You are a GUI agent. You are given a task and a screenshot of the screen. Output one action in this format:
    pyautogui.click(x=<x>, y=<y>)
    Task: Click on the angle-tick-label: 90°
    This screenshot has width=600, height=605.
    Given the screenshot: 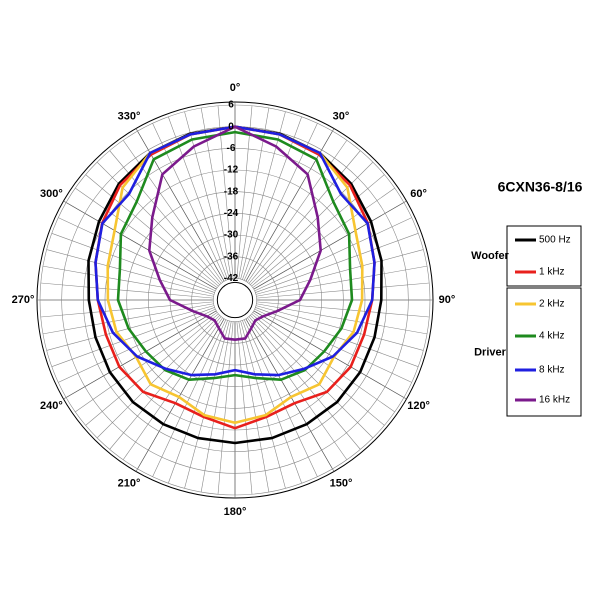 What is the action you would take?
    pyautogui.click(x=447, y=300)
    